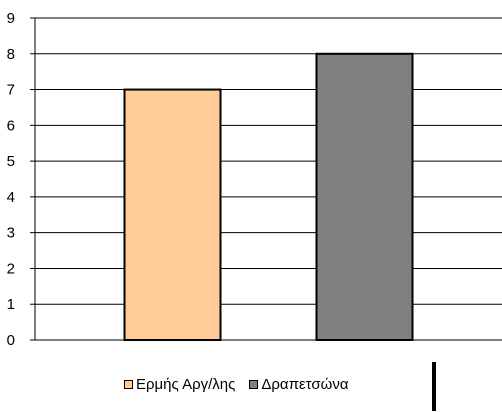 This screenshot has width=502, height=412. I want to click on legend: Ερμής Αργ/λης Δραπετσώνα, so click(243, 384).